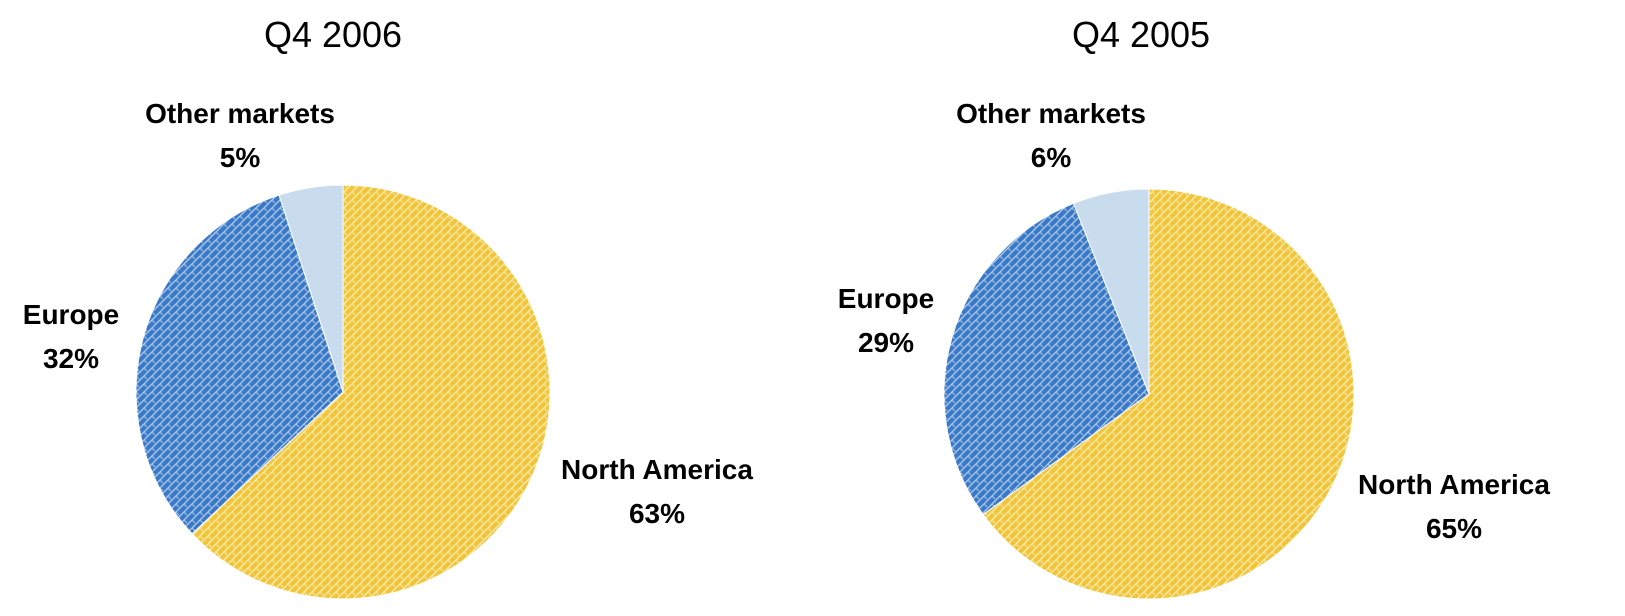  I want to click on chart-title: Q4 2005, so click(1141, 34).